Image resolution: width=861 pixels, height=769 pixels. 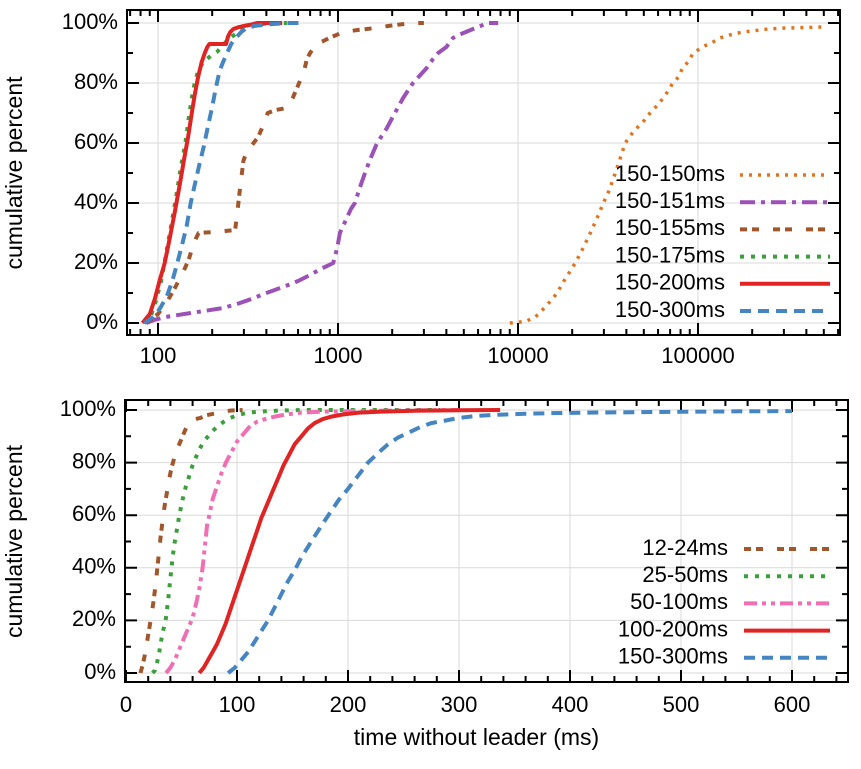 I want to click on curve-150-175ms, so click(x=214, y=173).